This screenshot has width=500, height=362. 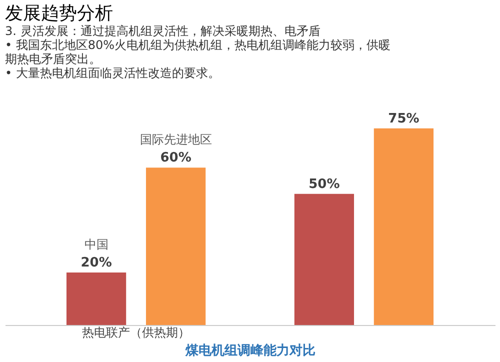 What do you see at coordinates (59, 13) in the screenshot?
I see `chart-title: 发展趋势分析` at bounding box center [59, 13].